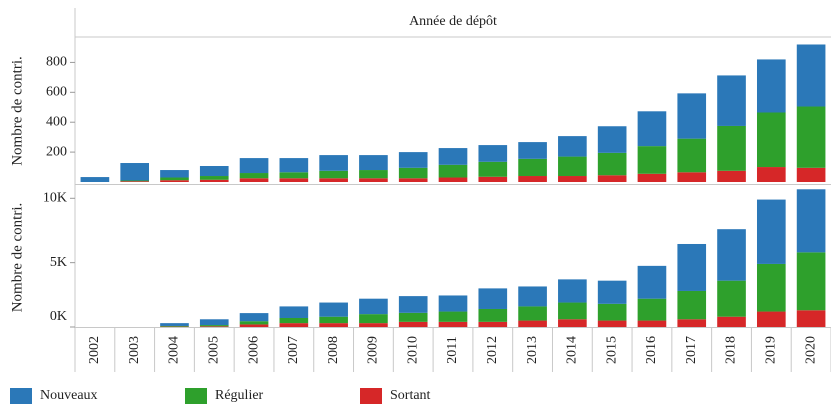 The height and width of the screenshot is (408, 831). I want to click on y-tick-label: 5K, so click(58, 262).